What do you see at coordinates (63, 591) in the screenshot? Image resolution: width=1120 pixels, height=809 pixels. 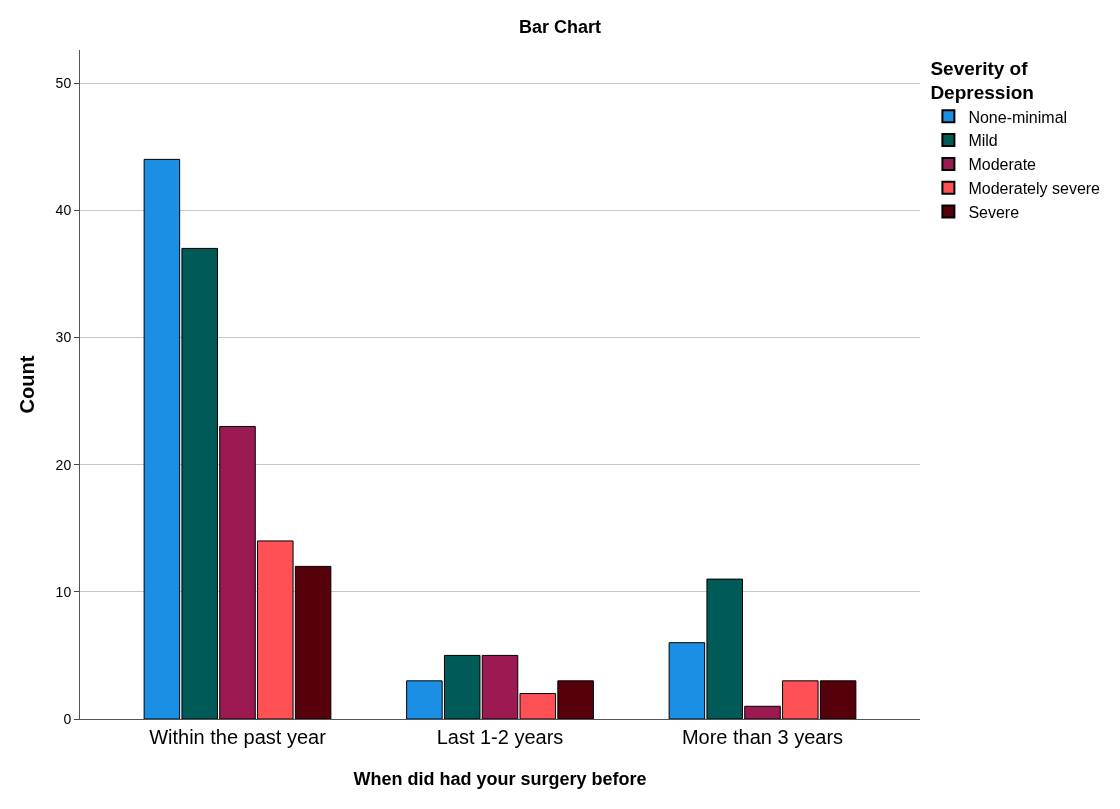 I see `y-tick-label: 10` at bounding box center [63, 591].